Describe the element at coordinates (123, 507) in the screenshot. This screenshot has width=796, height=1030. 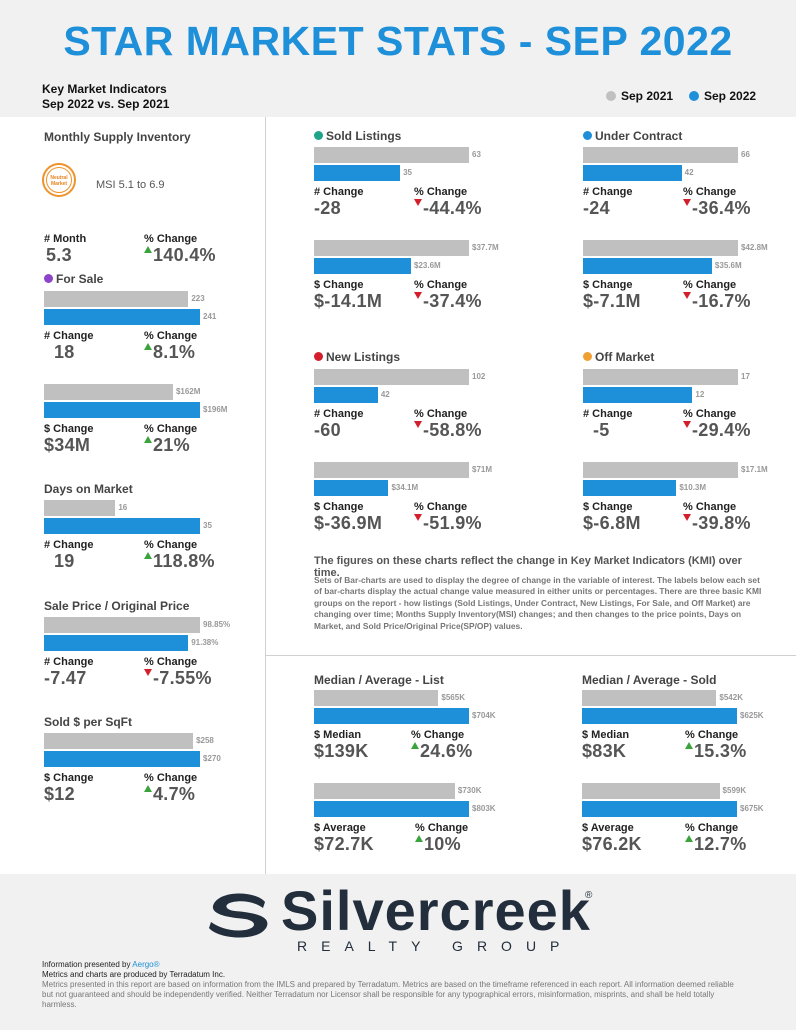
I see `bar-value-label: 16` at that location.